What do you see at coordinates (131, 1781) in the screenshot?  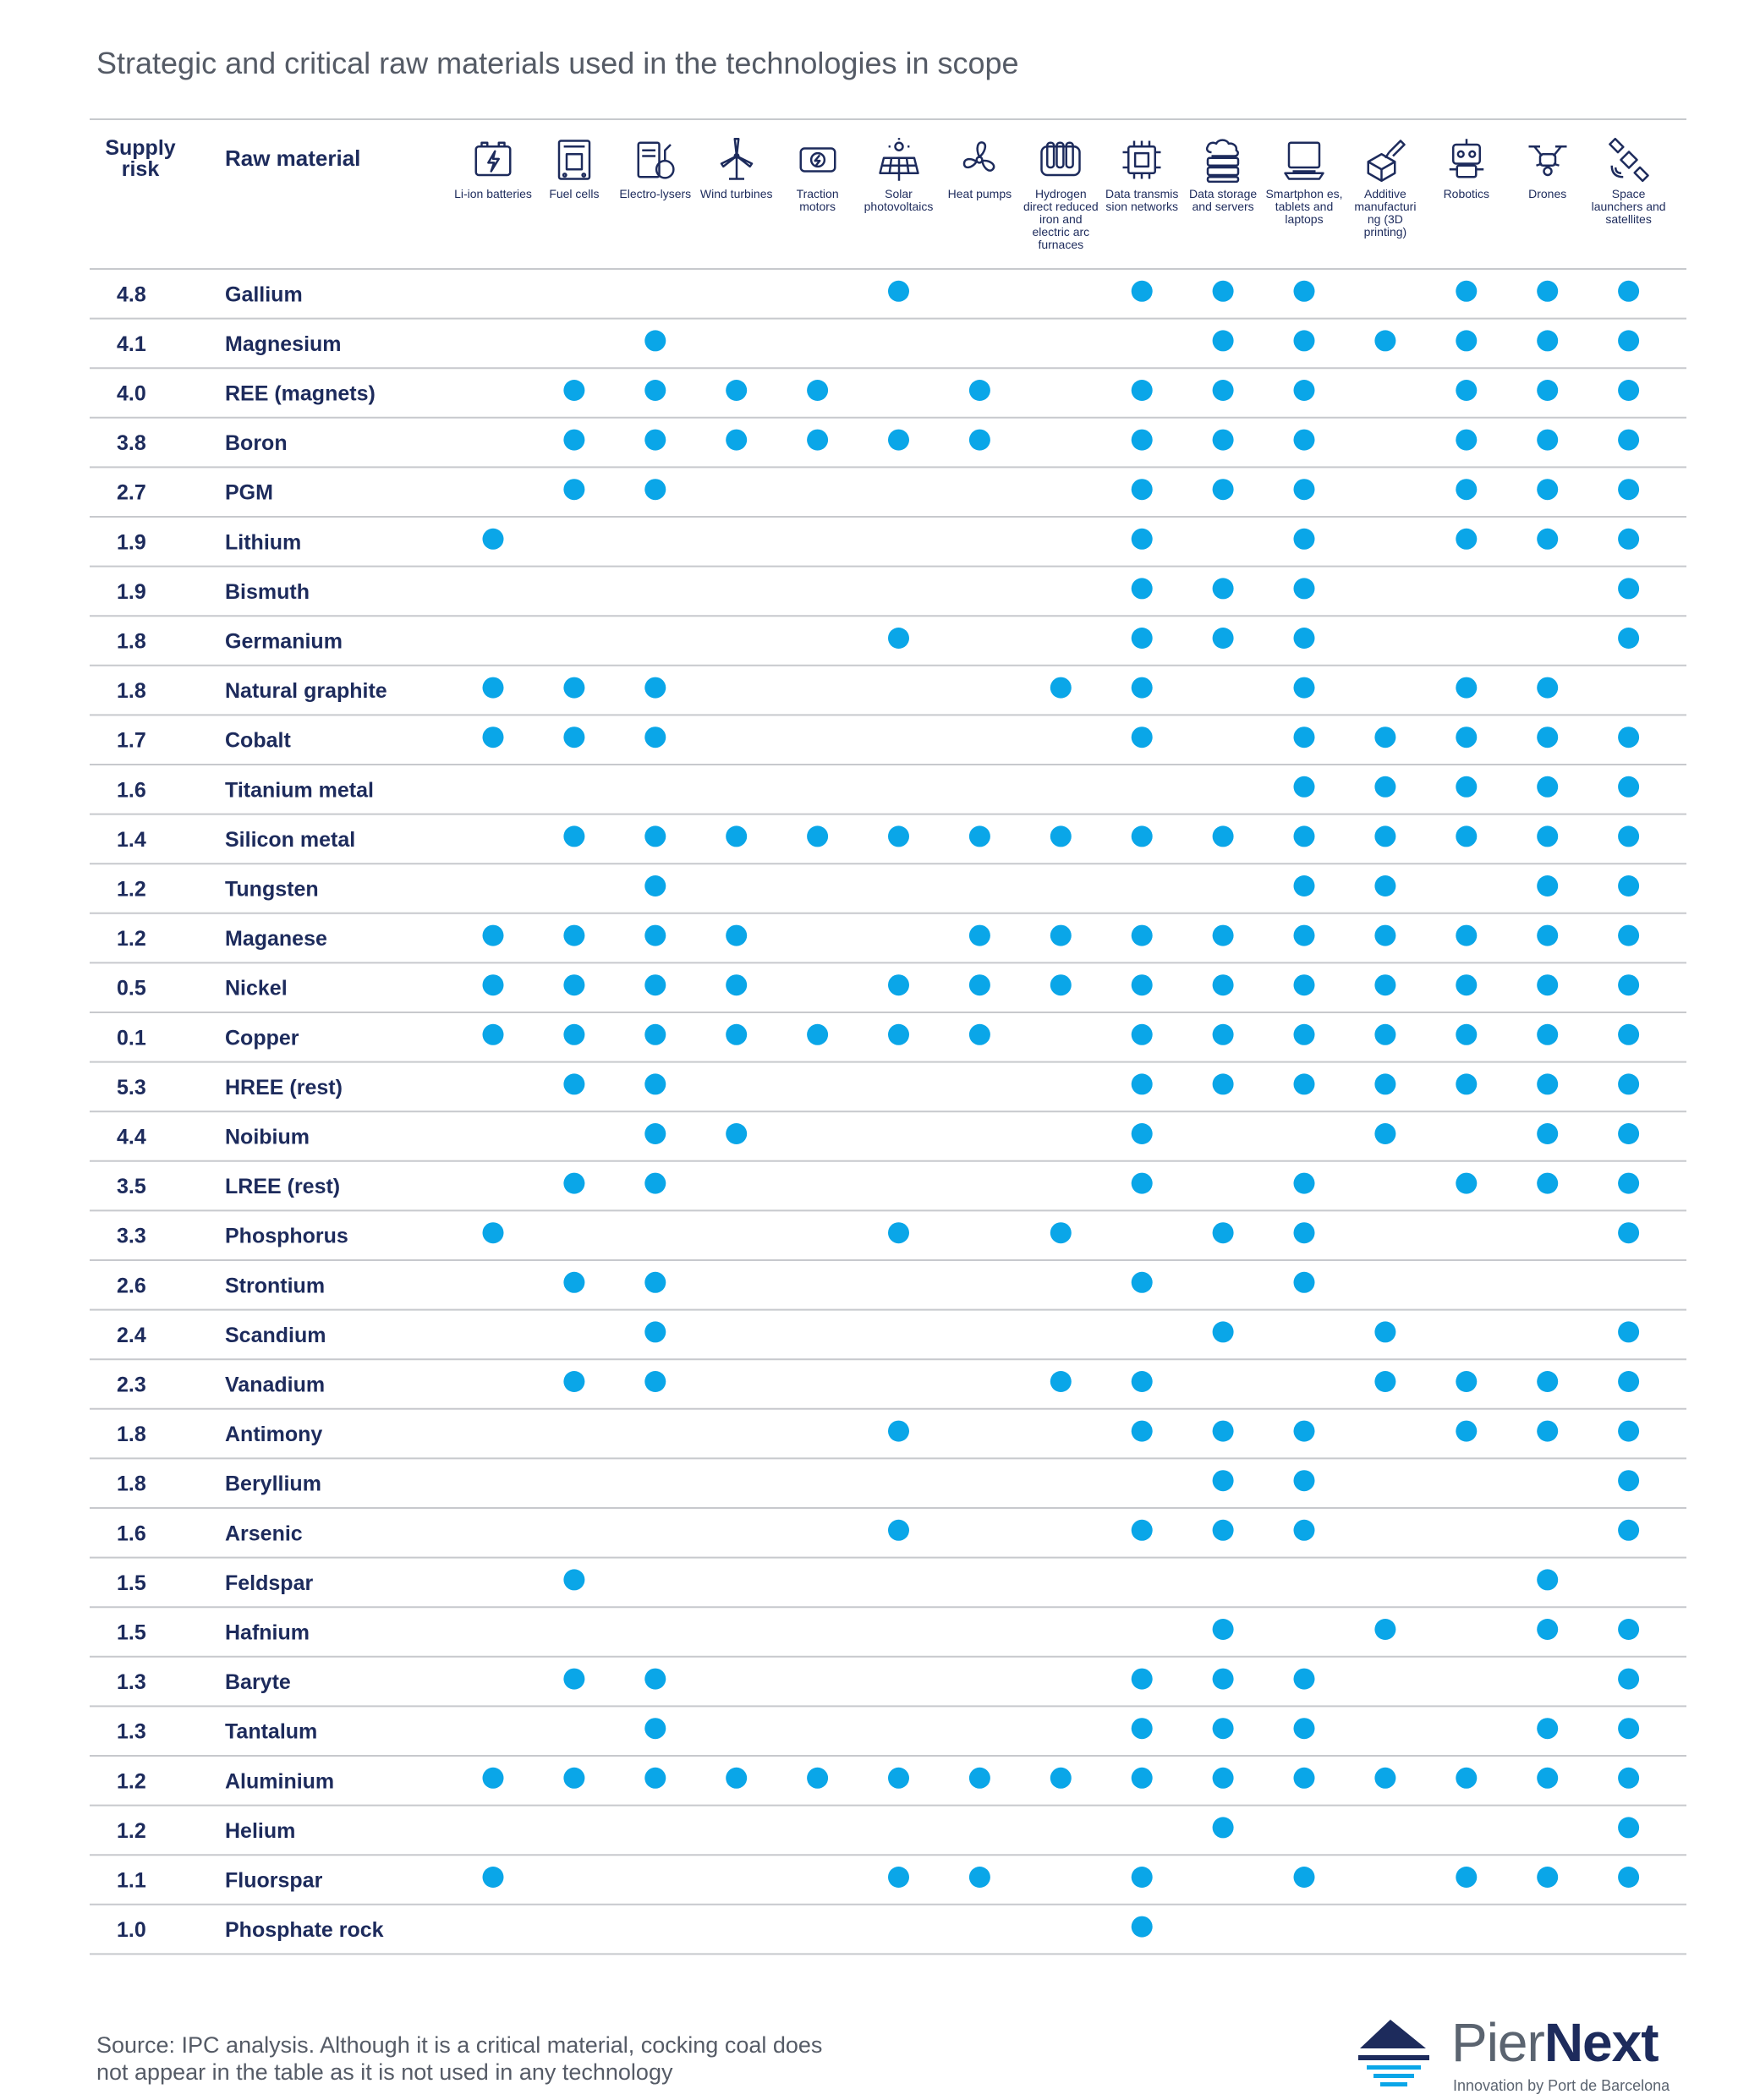 I see `supply-risk-value: 1.2` at bounding box center [131, 1781].